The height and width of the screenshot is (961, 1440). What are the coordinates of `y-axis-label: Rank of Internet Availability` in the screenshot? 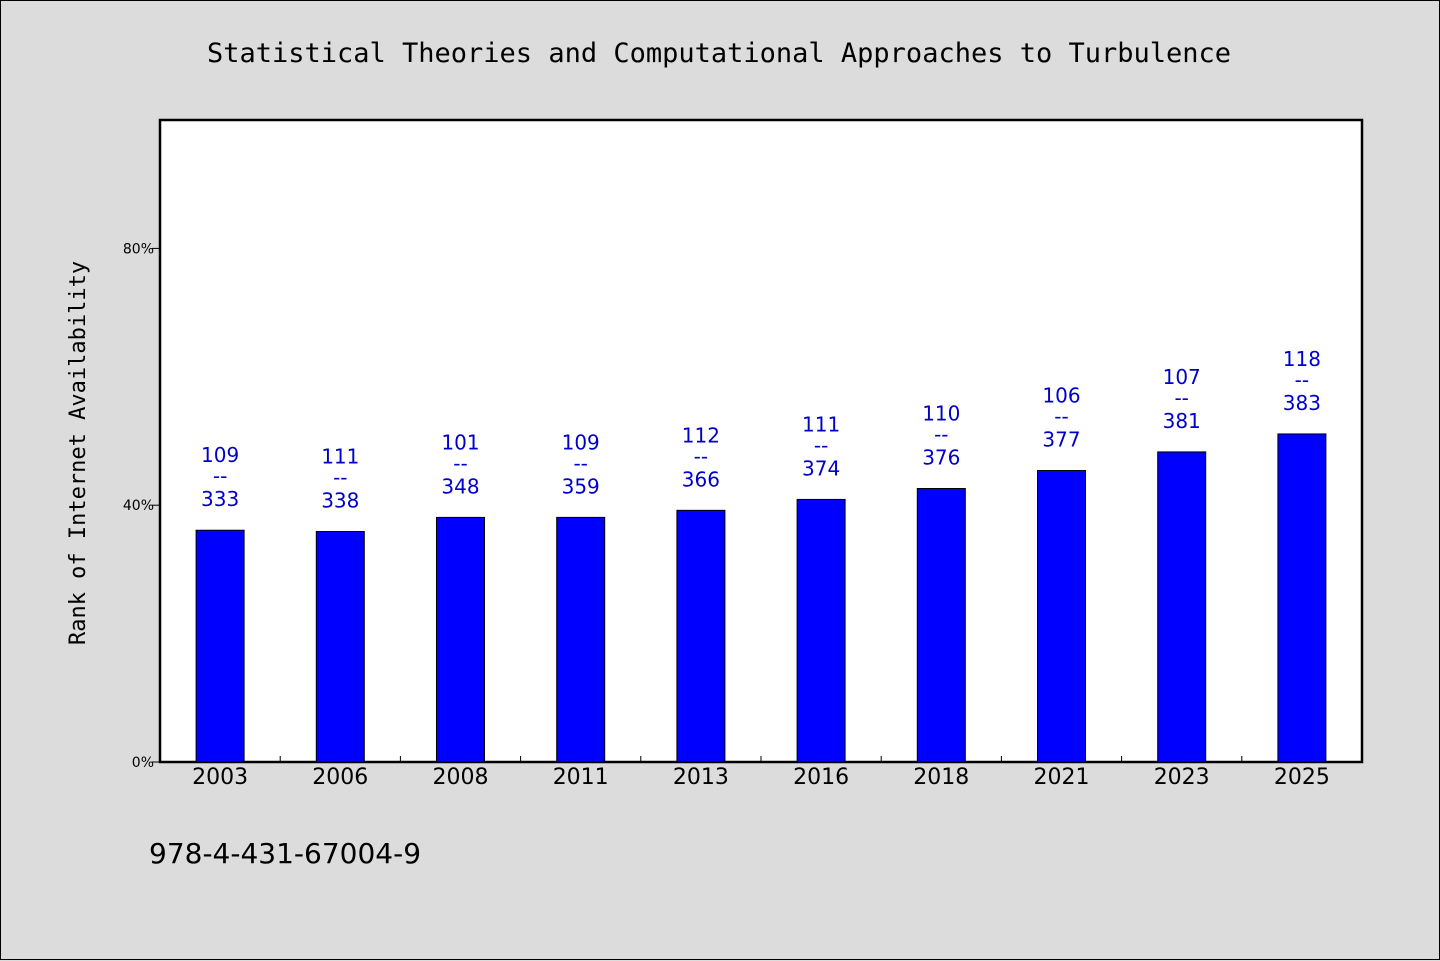 It's located at (78, 453).